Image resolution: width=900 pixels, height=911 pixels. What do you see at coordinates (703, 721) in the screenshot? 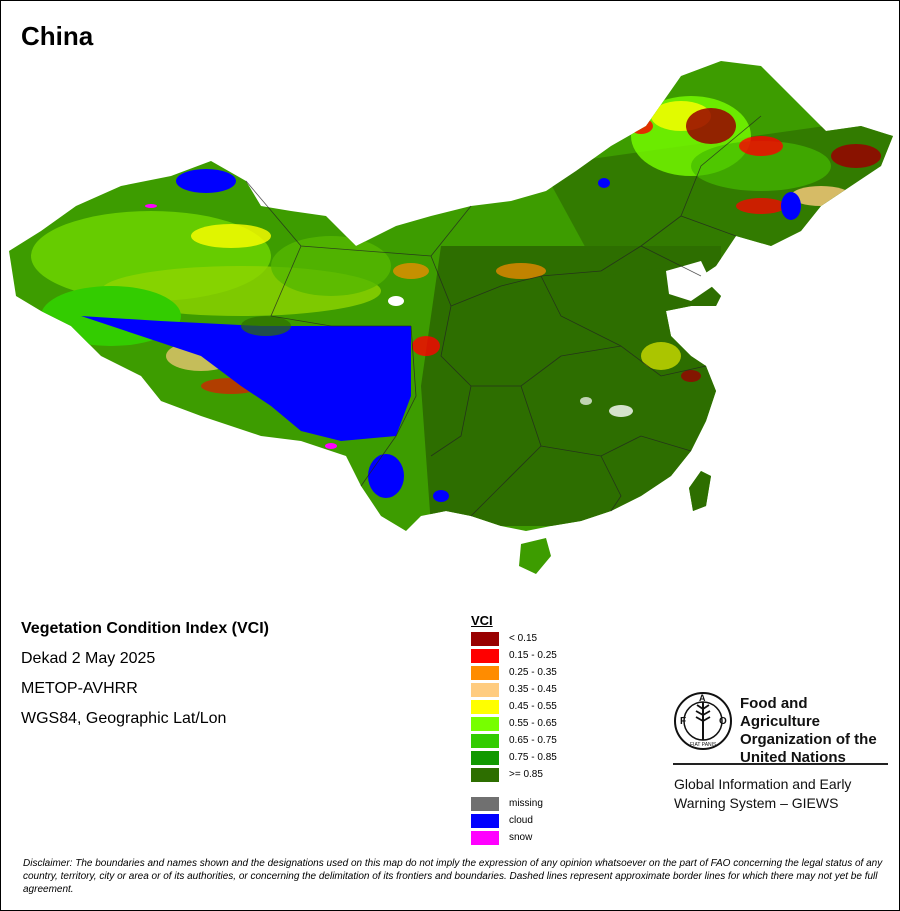
I see `fao-logo: F A O FIAT PANIS` at bounding box center [703, 721].